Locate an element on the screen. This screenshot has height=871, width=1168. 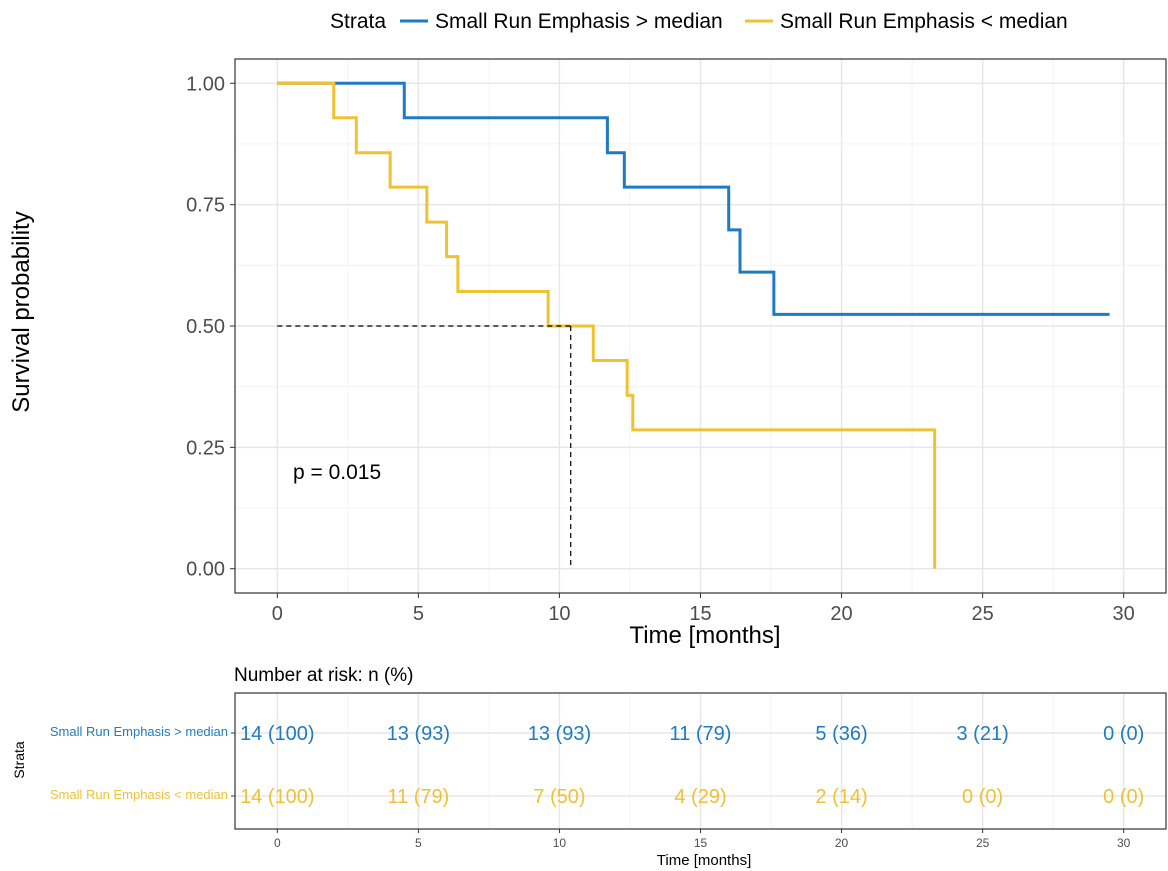
y-axis-title: Survival probability is located at coordinates (21, 311).